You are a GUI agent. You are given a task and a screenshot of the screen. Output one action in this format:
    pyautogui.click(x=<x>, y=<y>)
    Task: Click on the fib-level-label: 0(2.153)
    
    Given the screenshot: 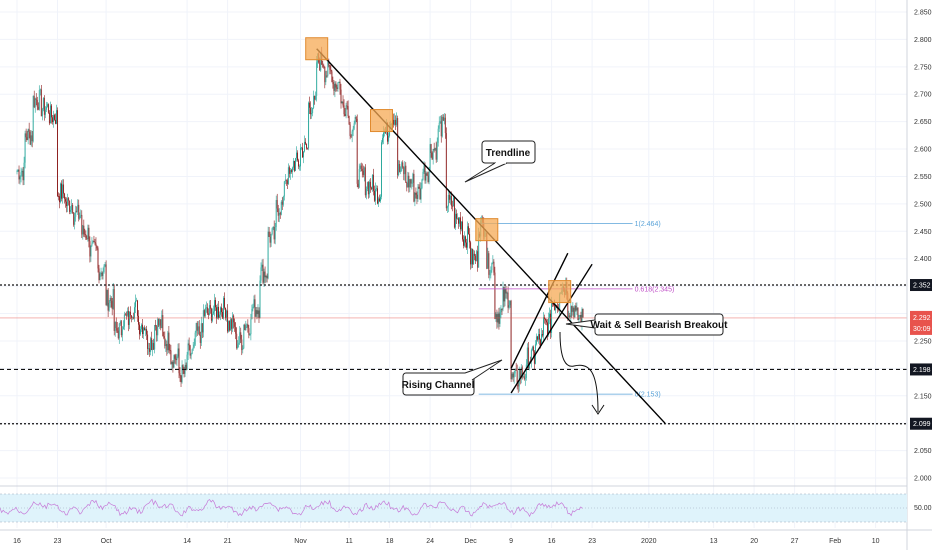 What is the action you would take?
    pyautogui.click(x=648, y=395)
    